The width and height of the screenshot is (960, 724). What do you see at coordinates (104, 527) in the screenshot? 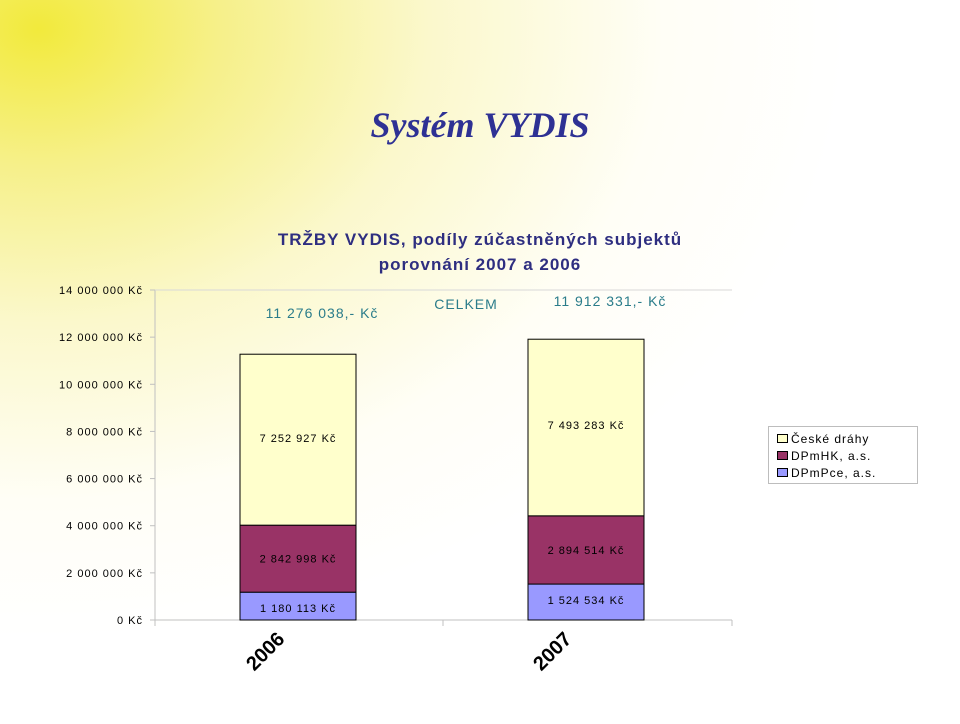
I see `y-tick-label: 4 000 000 Kč` at bounding box center [104, 527].